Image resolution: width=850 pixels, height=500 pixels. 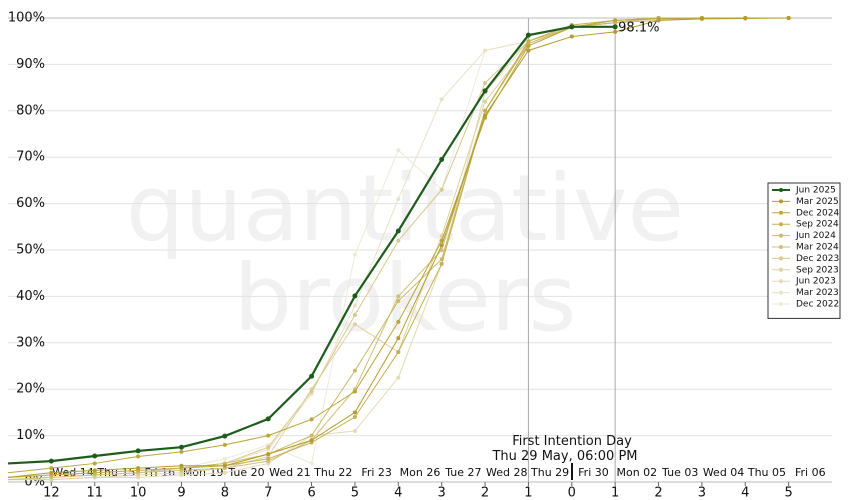 What do you see at coordinates (817, 213) in the screenshot?
I see `legend-label: Dec 2024` at bounding box center [817, 213].